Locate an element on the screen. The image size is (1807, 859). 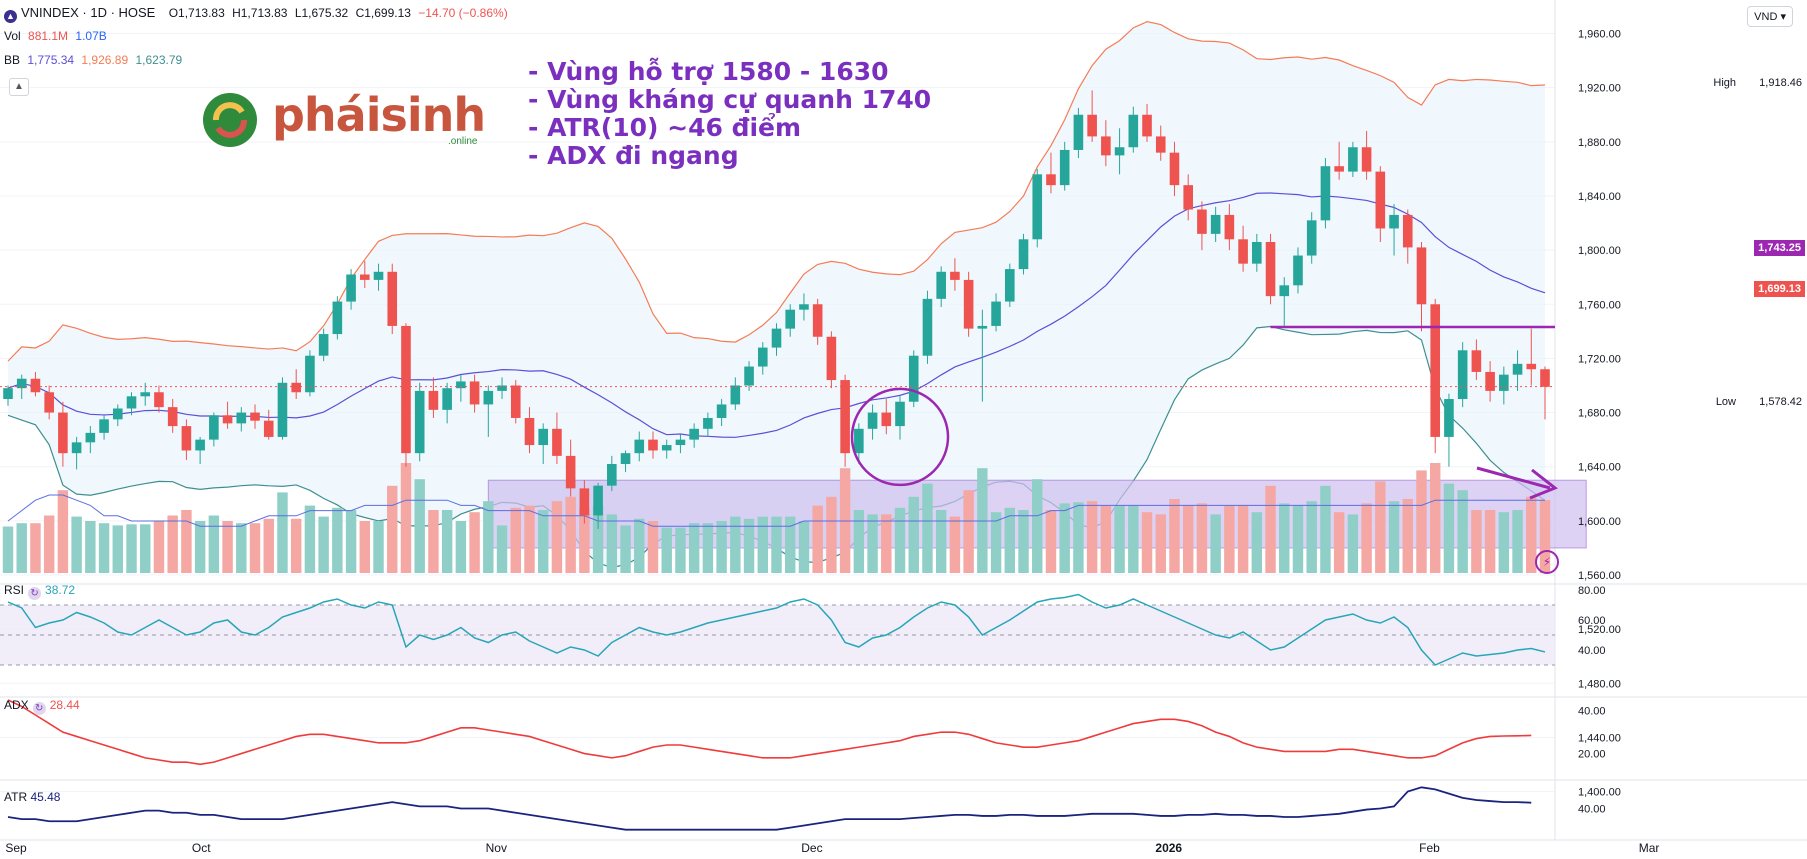
rsi-value: 38.72 is located at coordinates (60, 590).